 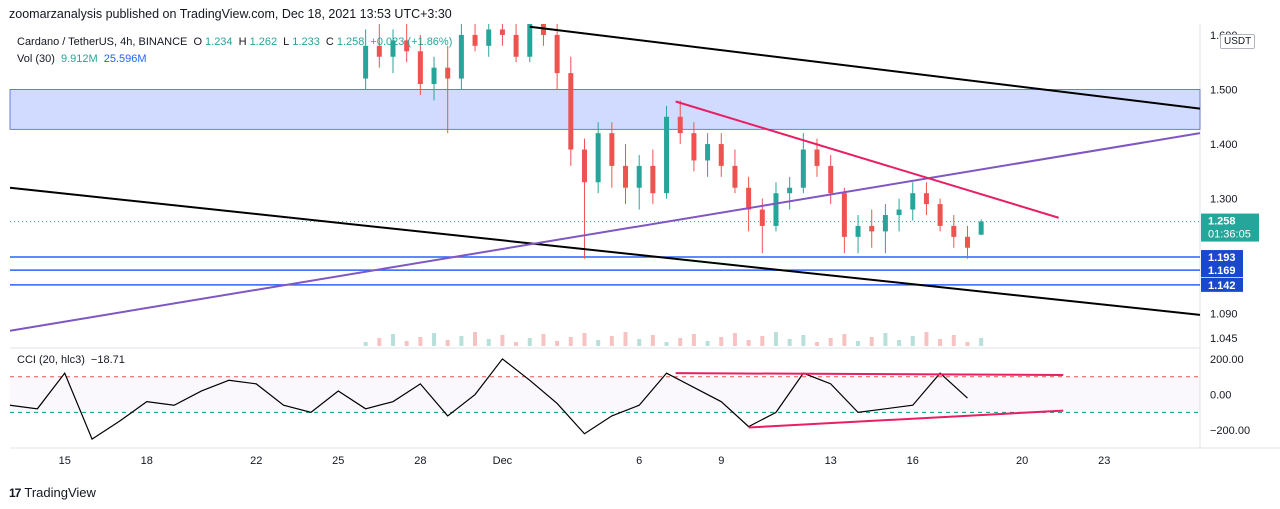 I want to click on close-label: C, so click(x=329, y=42).